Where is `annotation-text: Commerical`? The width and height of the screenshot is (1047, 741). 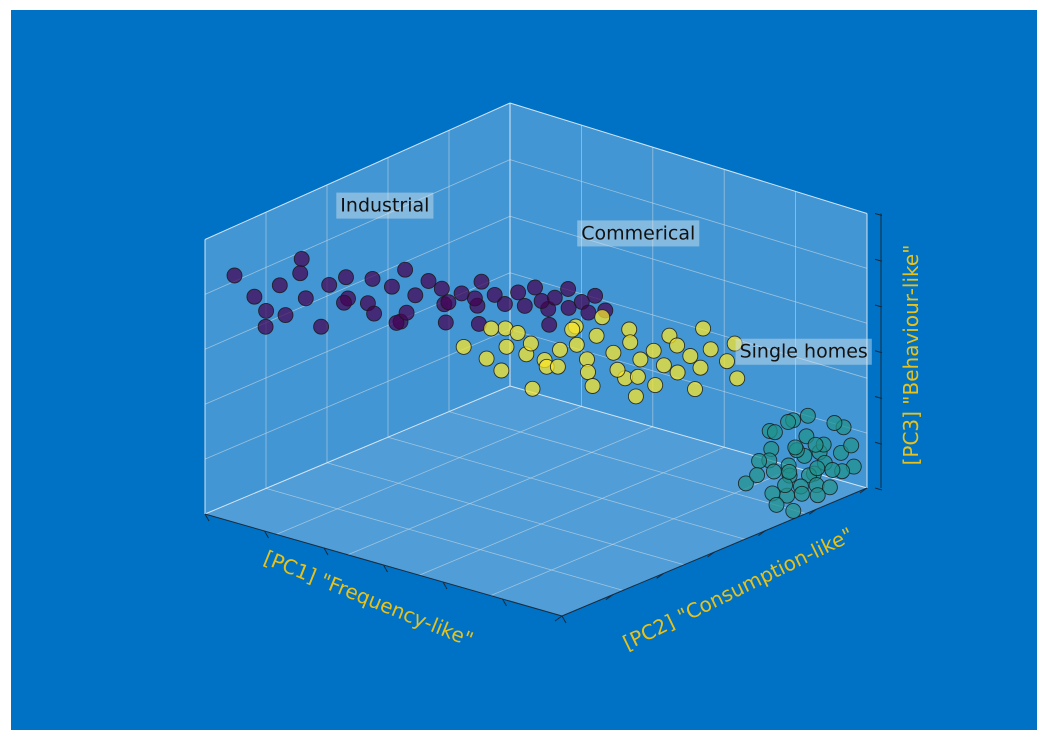 annotation-text: Commerical is located at coordinates (638, 233).